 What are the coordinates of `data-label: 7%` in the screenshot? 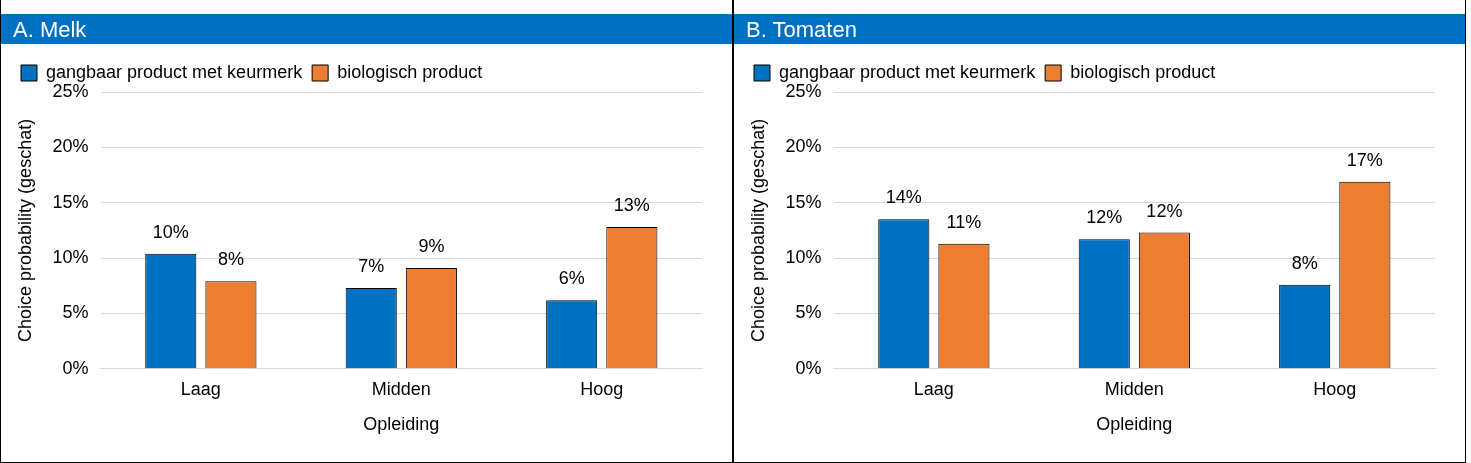 It's located at (371, 265).